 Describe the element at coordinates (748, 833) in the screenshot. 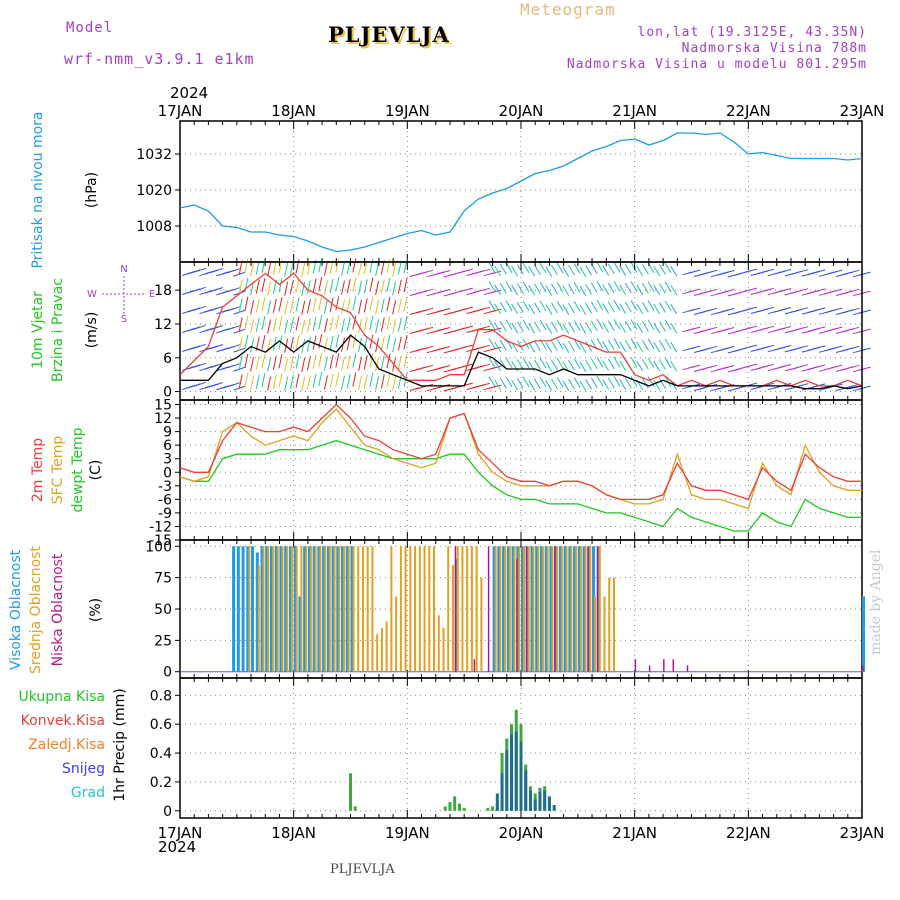

I see `time-tick-label-bottom: 22JAN` at that location.